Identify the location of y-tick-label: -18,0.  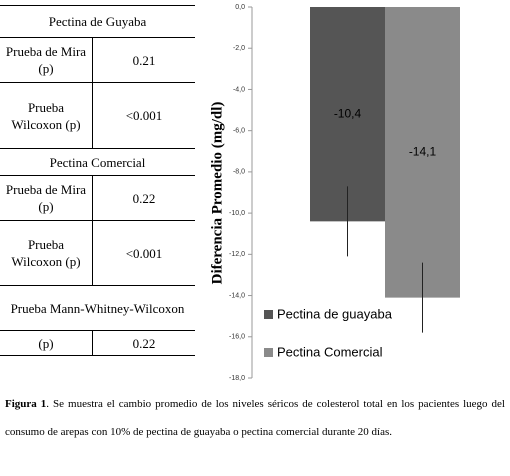
(237, 378).